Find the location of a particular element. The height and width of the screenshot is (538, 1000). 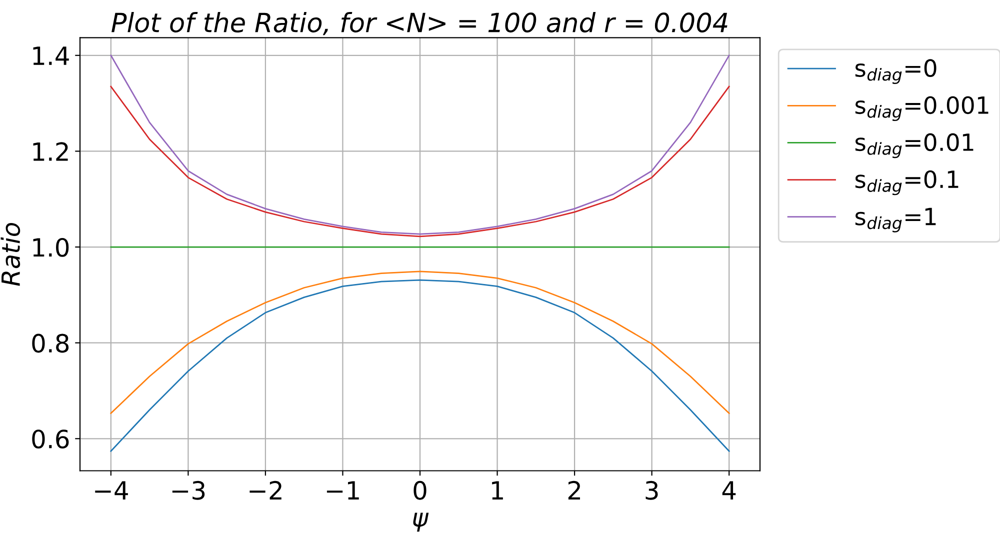

x-axis-title: ψ is located at coordinates (421, 522).